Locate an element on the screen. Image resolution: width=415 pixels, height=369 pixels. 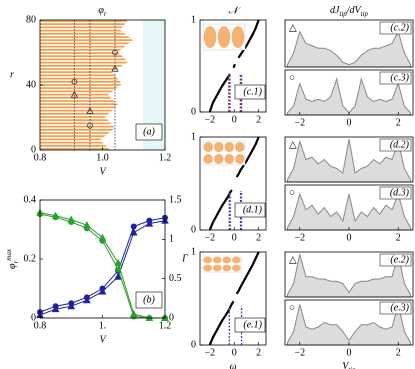
panel-label: (c.3) is located at coordinates (399, 77).